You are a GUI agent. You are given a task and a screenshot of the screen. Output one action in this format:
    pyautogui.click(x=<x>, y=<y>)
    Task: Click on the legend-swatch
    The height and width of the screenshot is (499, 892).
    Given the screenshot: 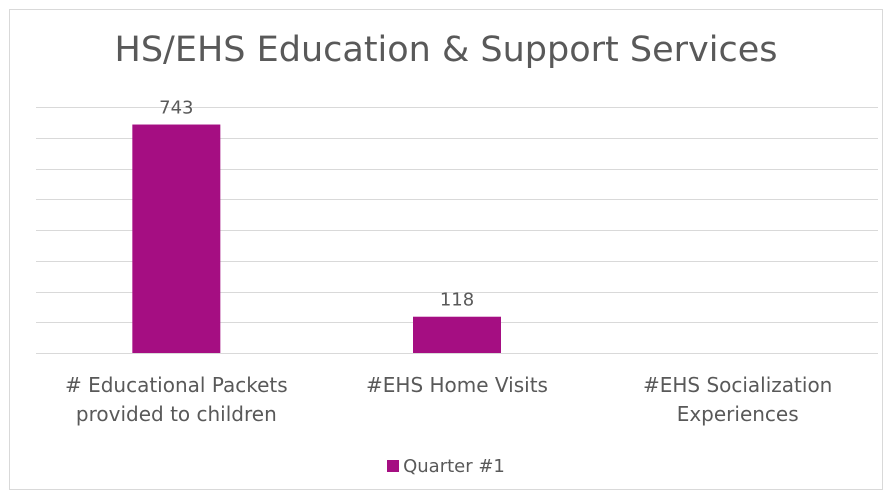 What is the action you would take?
    pyautogui.click(x=393, y=466)
    